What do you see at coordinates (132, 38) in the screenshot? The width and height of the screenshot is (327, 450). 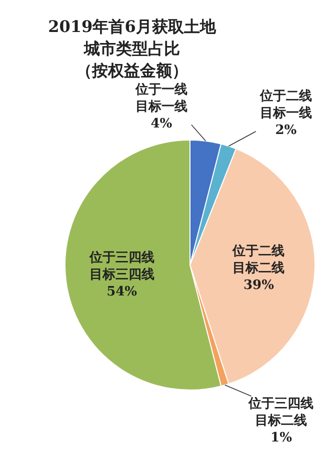 I see `chart-title: 2019年首6月获取土地城市类型占比` at bounding box center [132, 38].